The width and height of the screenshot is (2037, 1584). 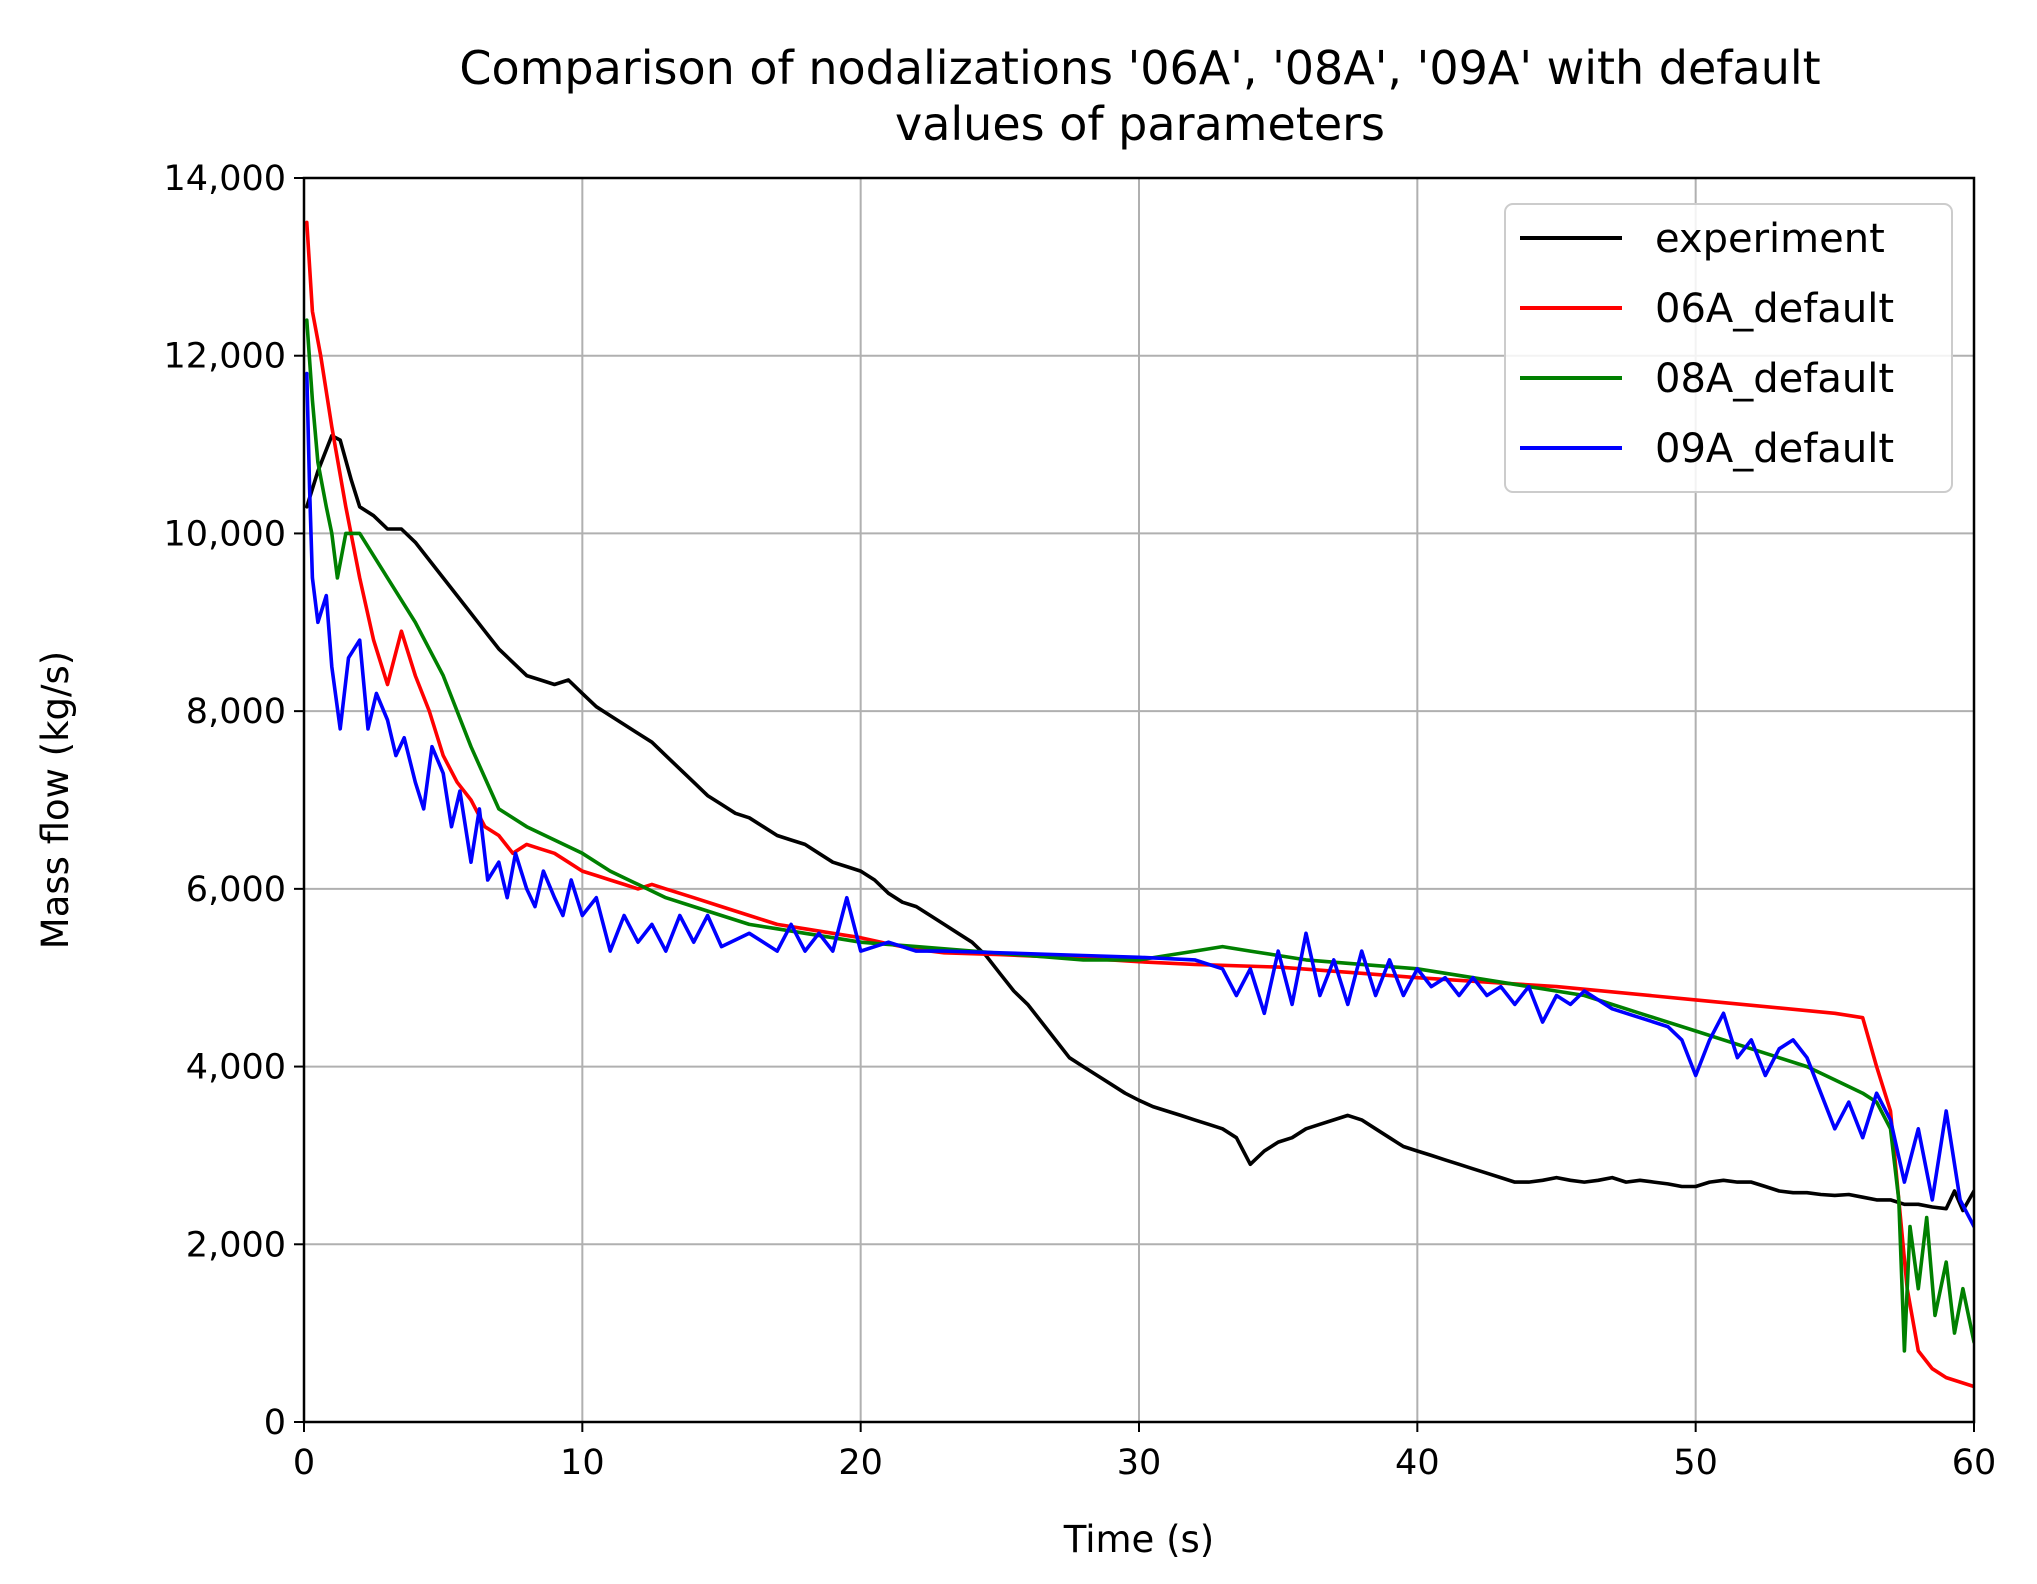 I want to click on y-tick-label: 14,000, so click(x=225, y=179).